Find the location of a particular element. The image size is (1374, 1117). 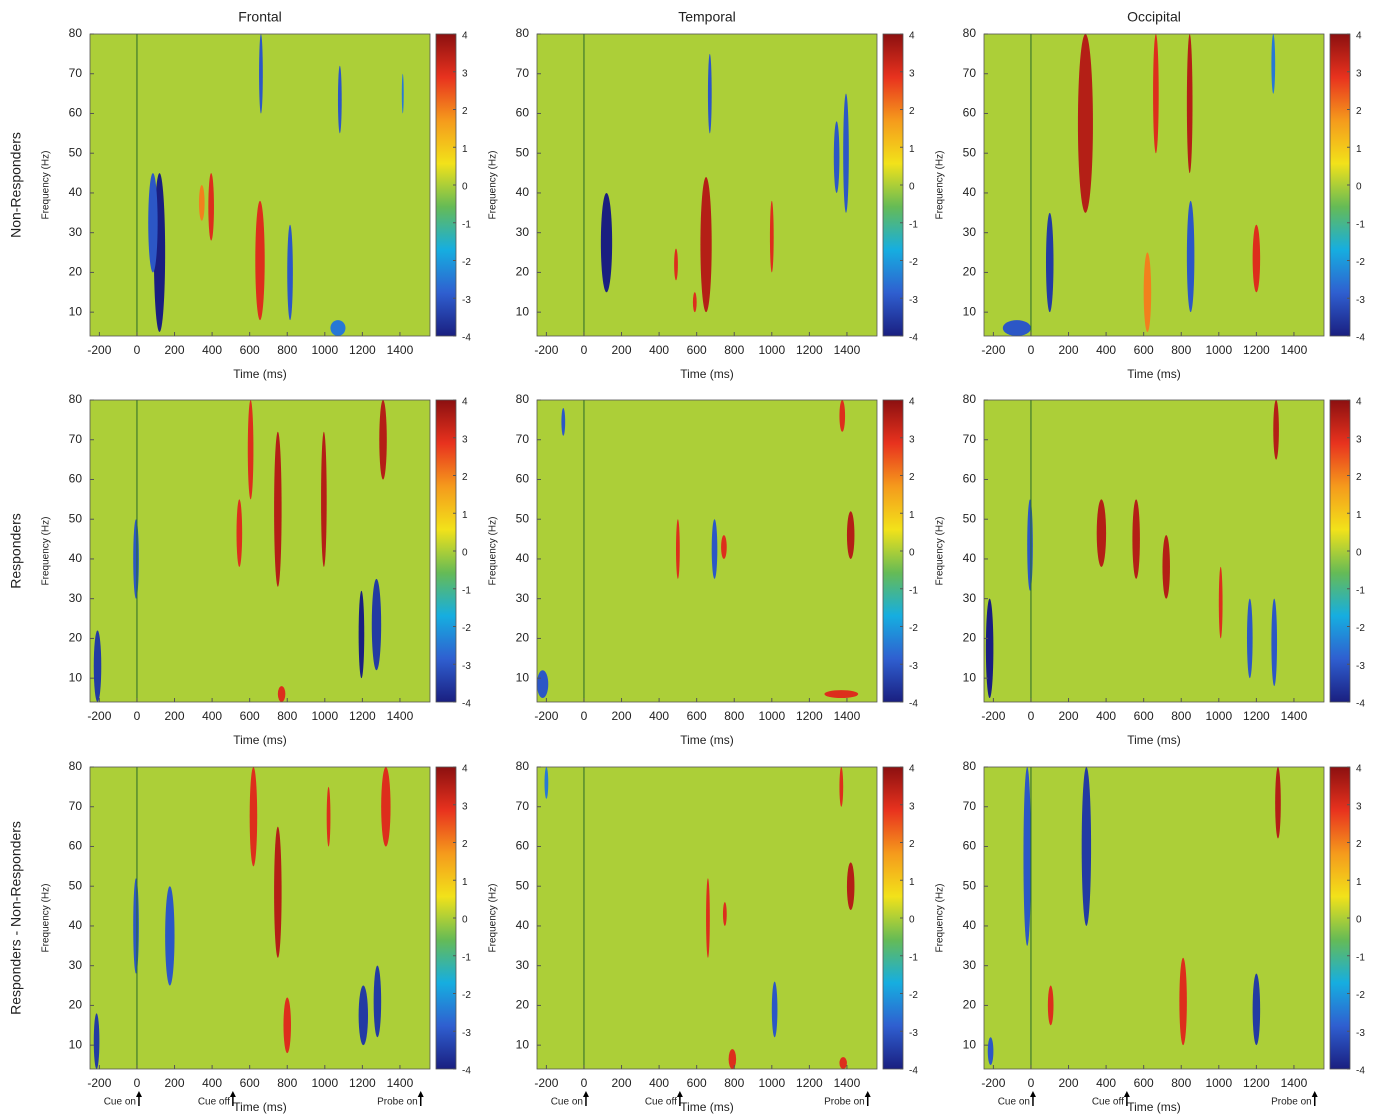

y-tick-label: 60 is located at coordinates (523, 846).